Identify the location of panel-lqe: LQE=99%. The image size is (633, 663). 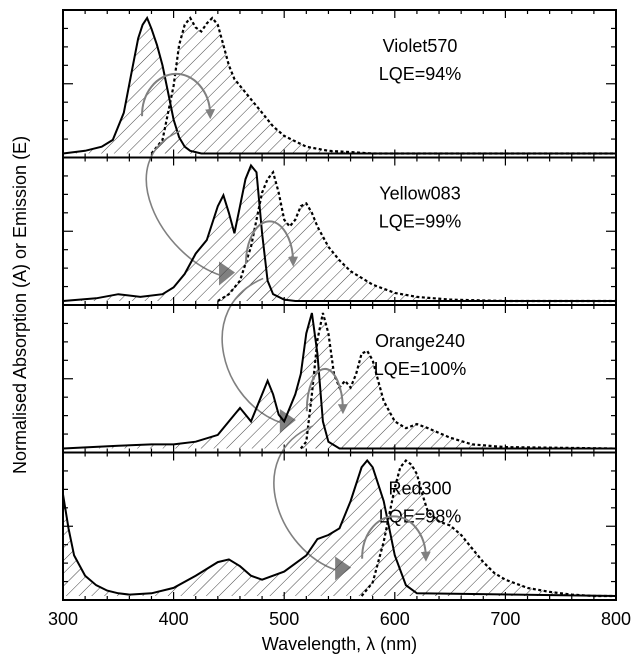
(420, 222).